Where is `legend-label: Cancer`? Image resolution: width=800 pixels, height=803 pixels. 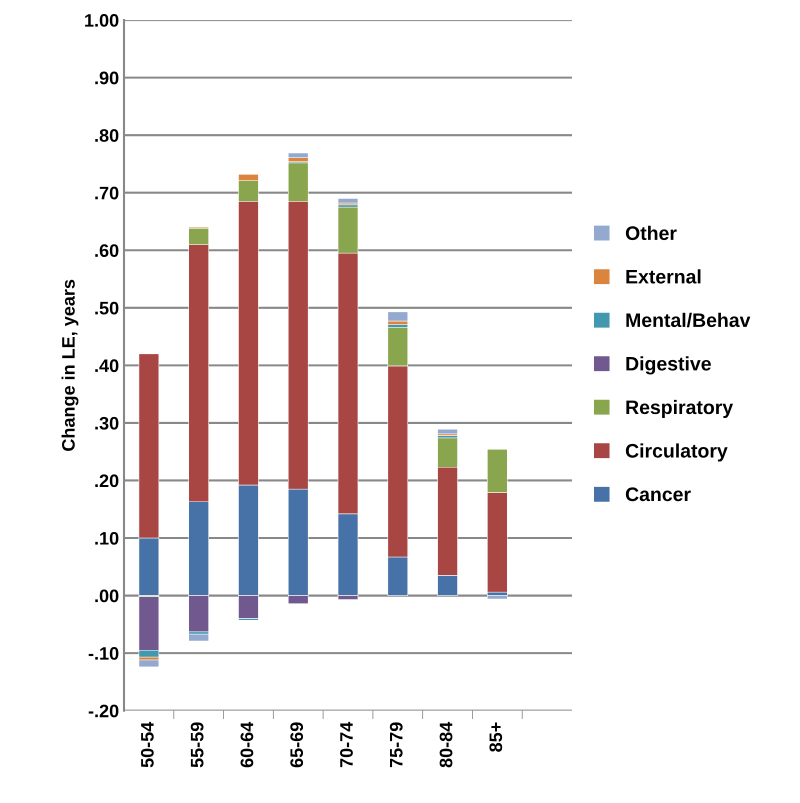 legend-label: Cancer is located at coordinates (658, 494).